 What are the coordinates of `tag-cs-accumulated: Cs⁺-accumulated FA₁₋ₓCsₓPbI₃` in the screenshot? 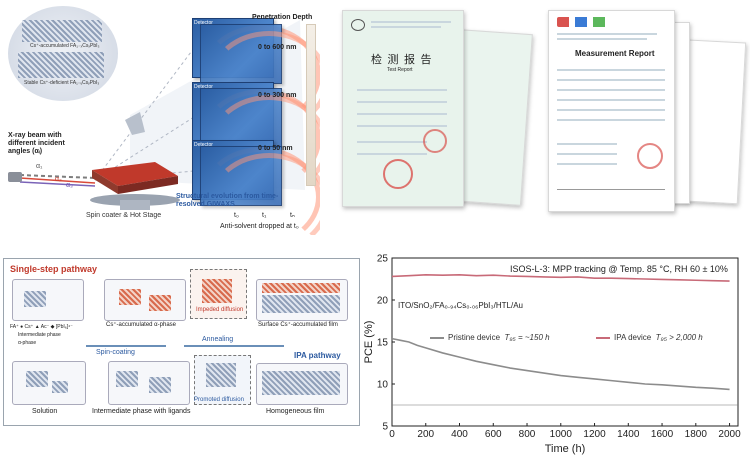 It's located at (65, 46).